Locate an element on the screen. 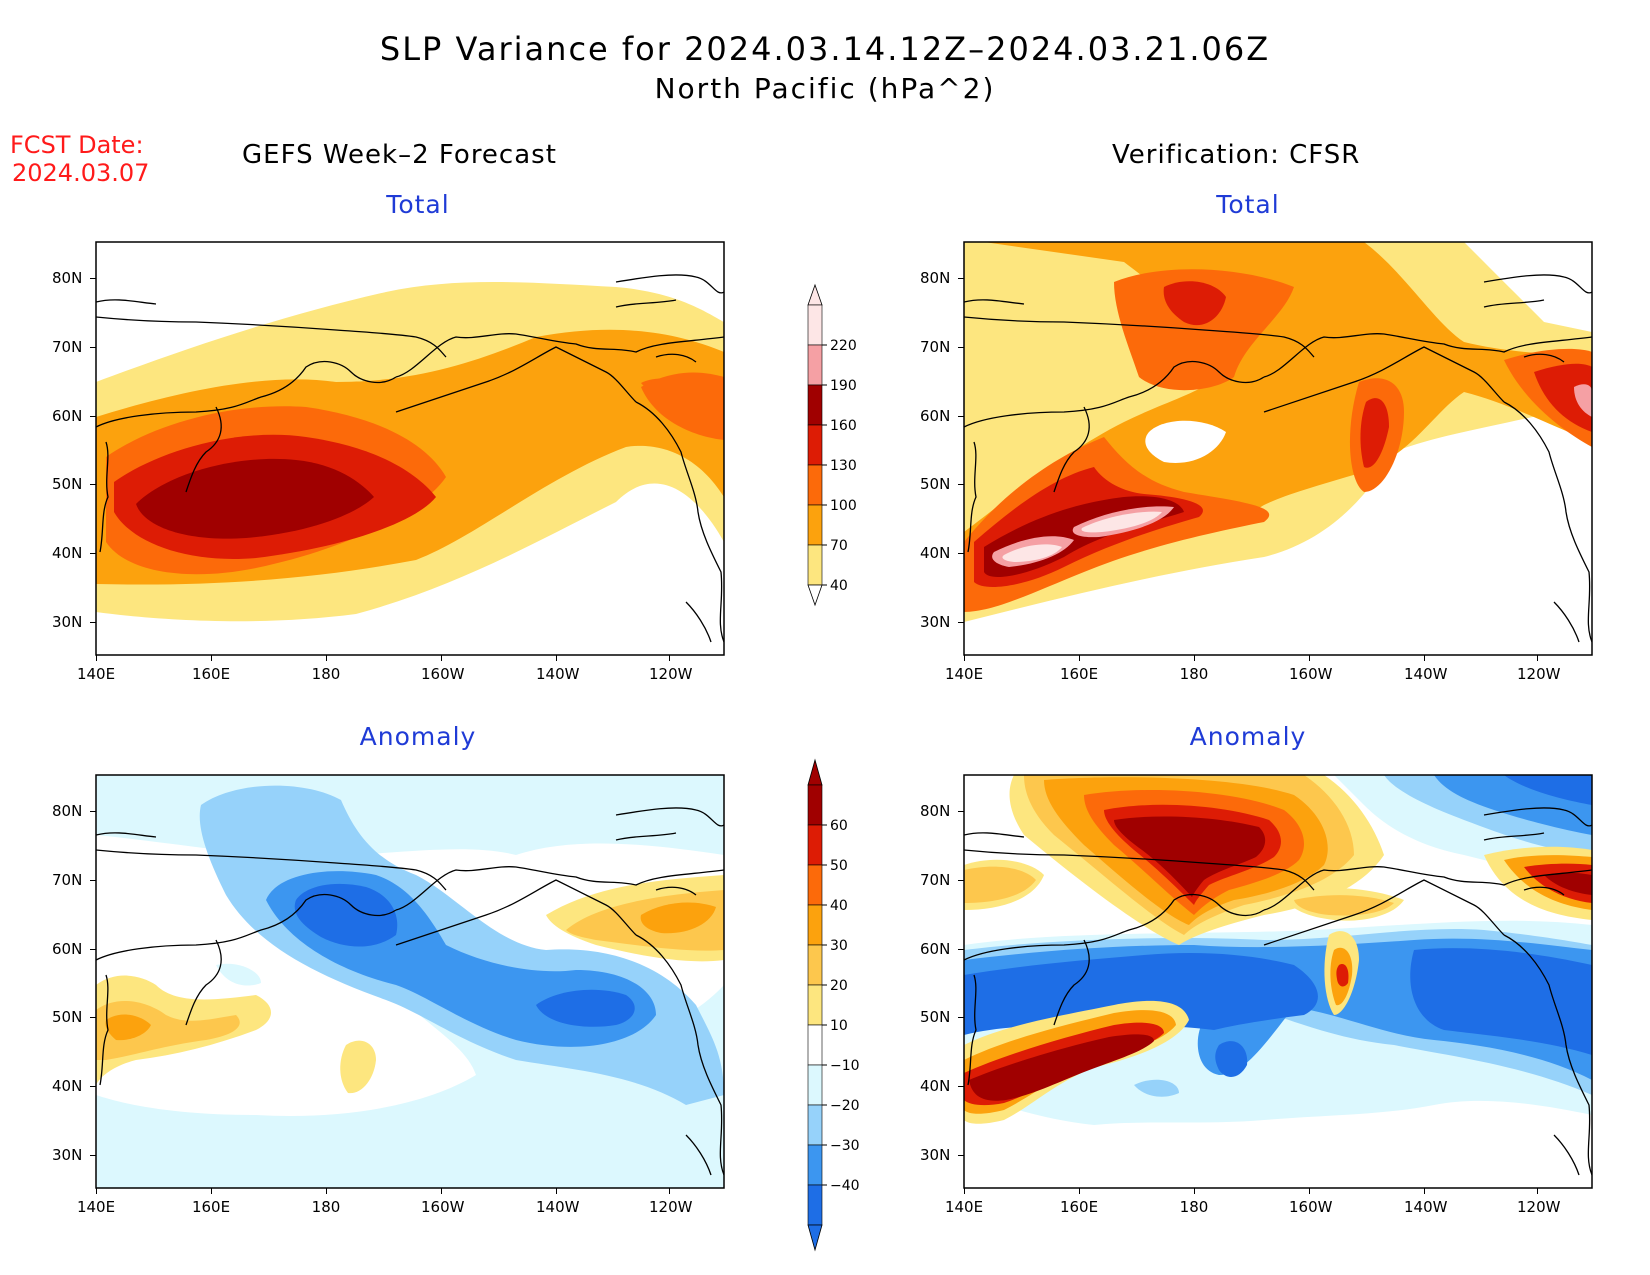  lat-tick-label-verification-anomaly: 40N is located at coordinates (935, 1086).